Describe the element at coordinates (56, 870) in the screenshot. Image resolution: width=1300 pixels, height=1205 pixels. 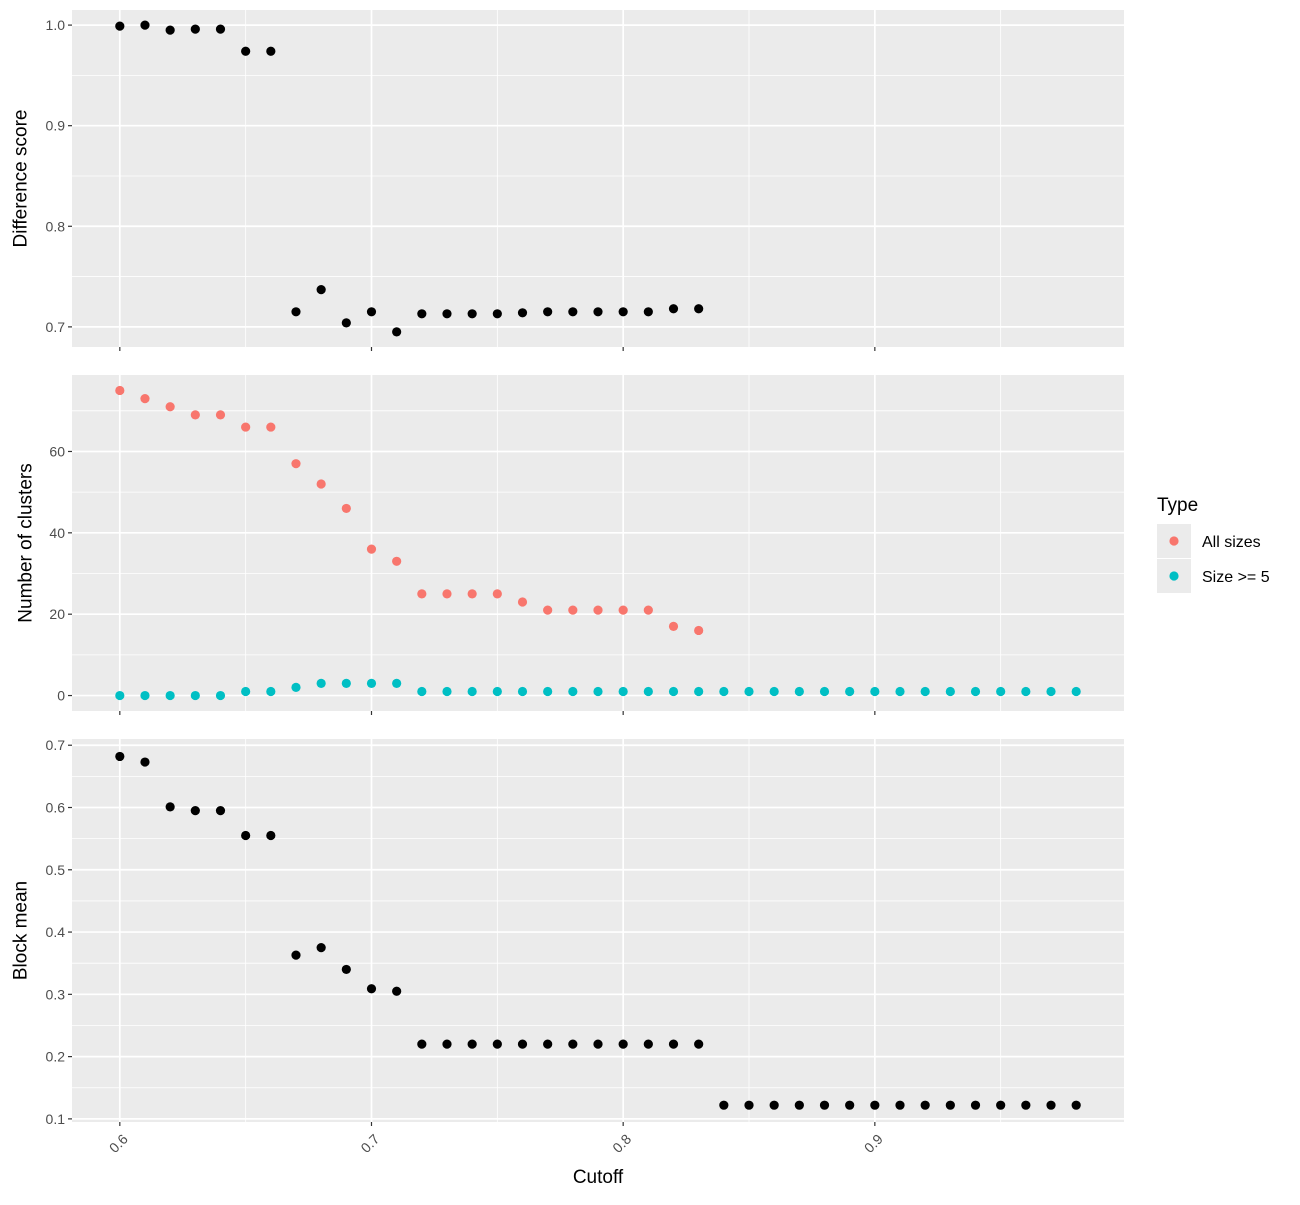
I see `y-tick-label: 0.5` at that location.